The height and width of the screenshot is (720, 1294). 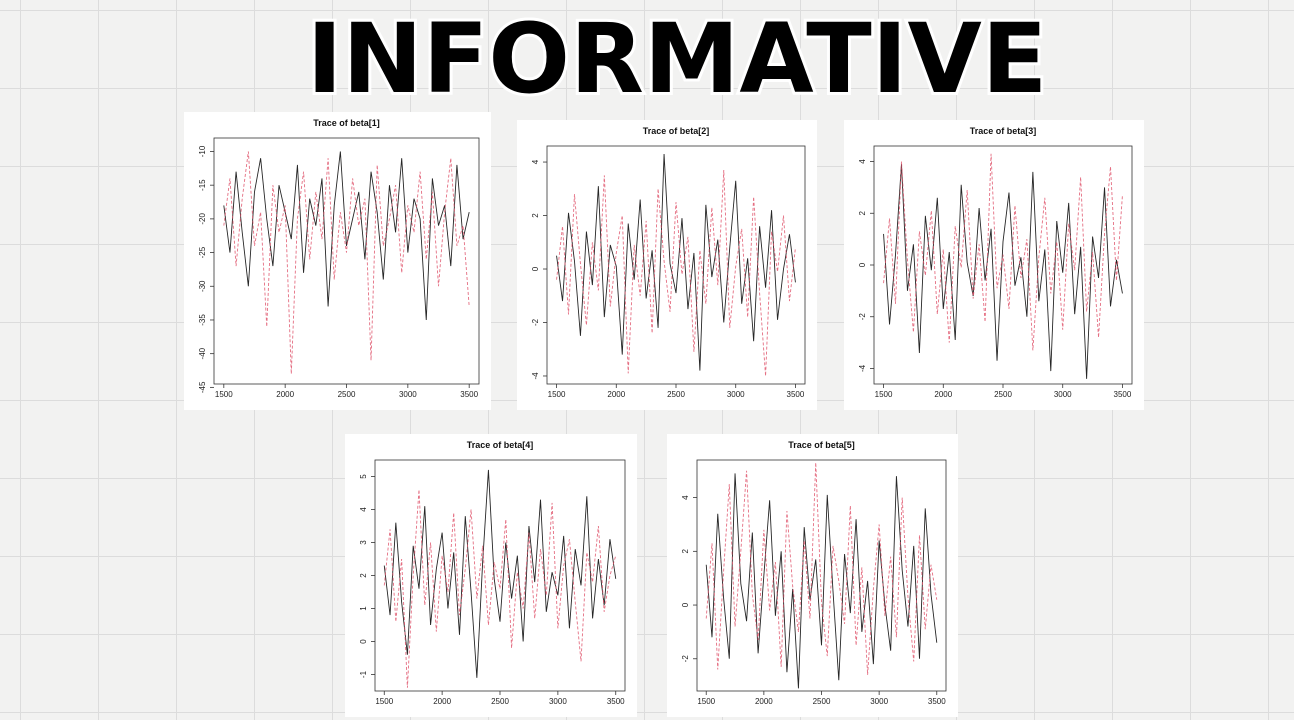 I want to click on y-tick-label: -35, so click(x=202, y=320).